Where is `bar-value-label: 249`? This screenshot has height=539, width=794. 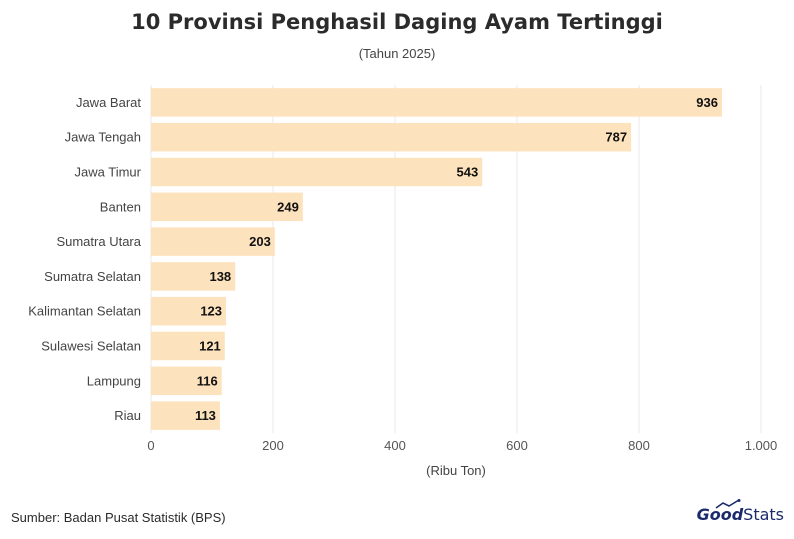 bar-value-label: 249 is located at coordinates (288, 206).